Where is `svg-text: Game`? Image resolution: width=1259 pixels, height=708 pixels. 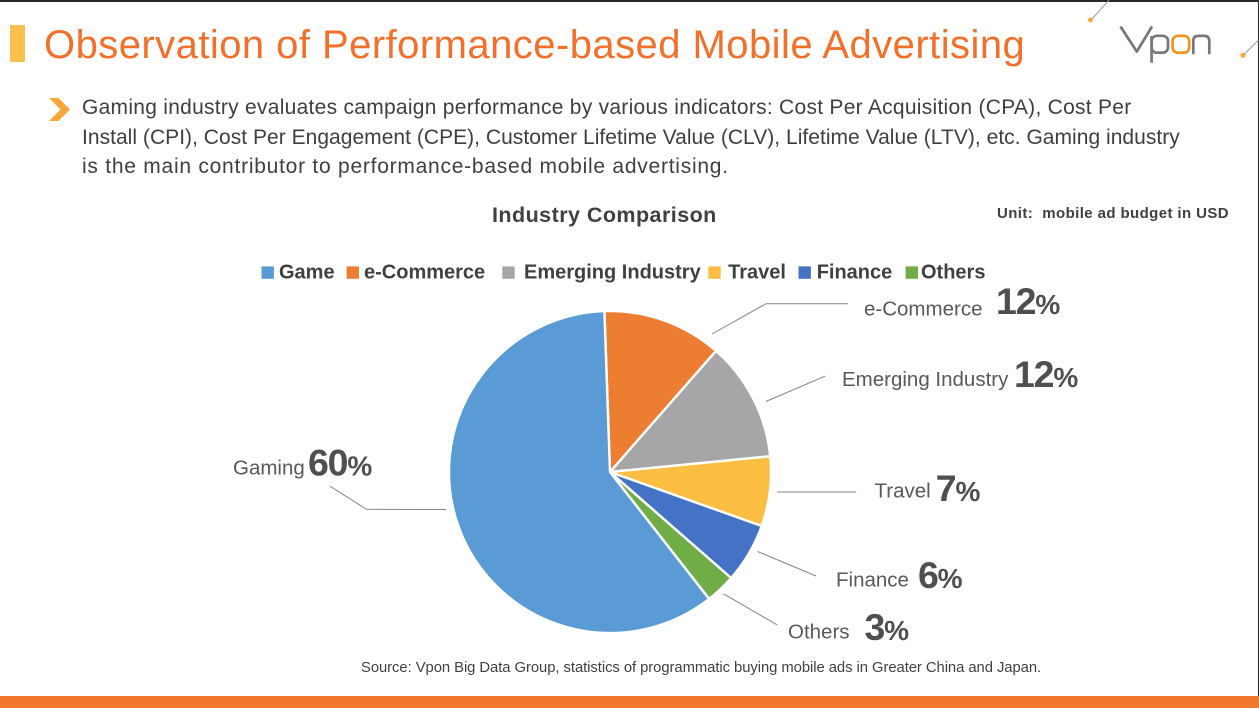
svg-text: Game is located at coordinates (307, 273).